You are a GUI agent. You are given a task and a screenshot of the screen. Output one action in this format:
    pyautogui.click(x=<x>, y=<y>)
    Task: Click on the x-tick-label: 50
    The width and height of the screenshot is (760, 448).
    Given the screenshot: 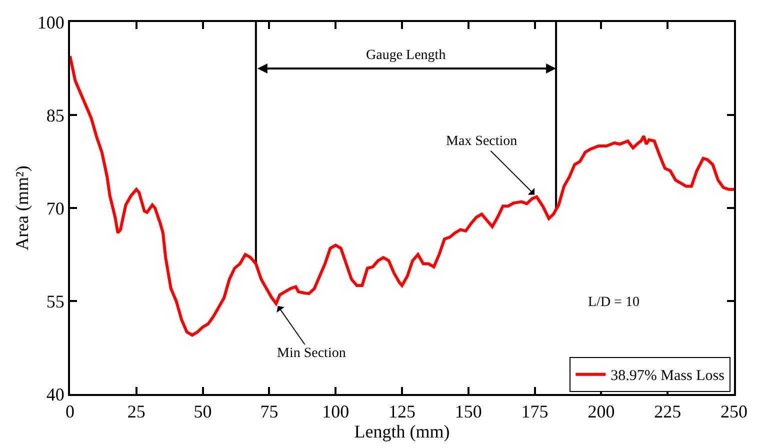 What is the action you would take?
    pyautogui.click(x=203, y=412)
    